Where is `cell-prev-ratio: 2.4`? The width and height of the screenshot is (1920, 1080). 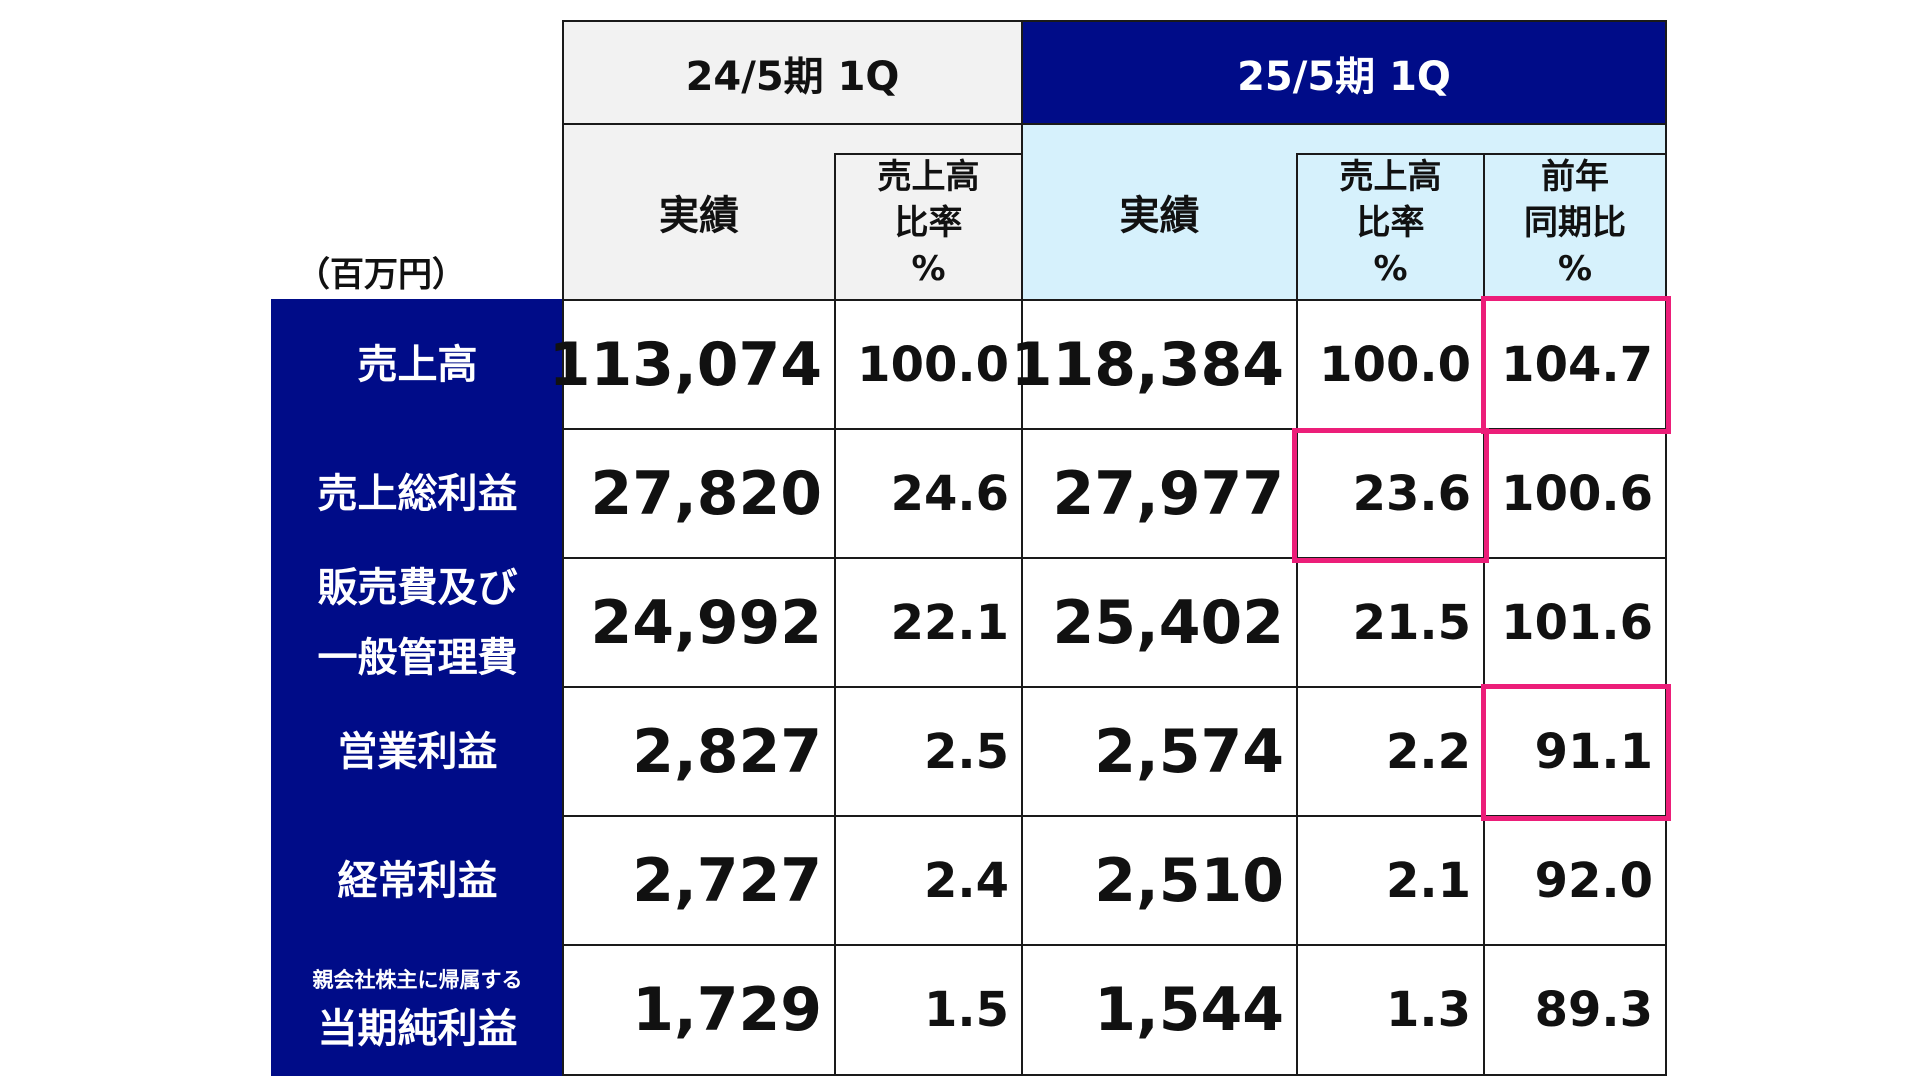
cell-prev-ratio: 2.4 is located at coordinates (928, 880).